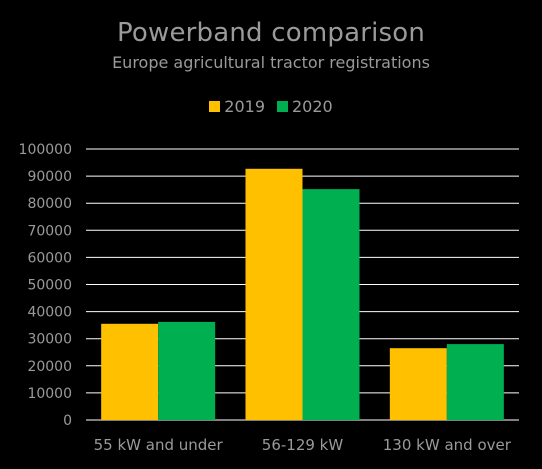 This screenshot has height=469, width=542. What do you see at coordinates (49, 231) in the screenshot?
I see `y-tick-label: 70000` at bounding box center [49, 231].